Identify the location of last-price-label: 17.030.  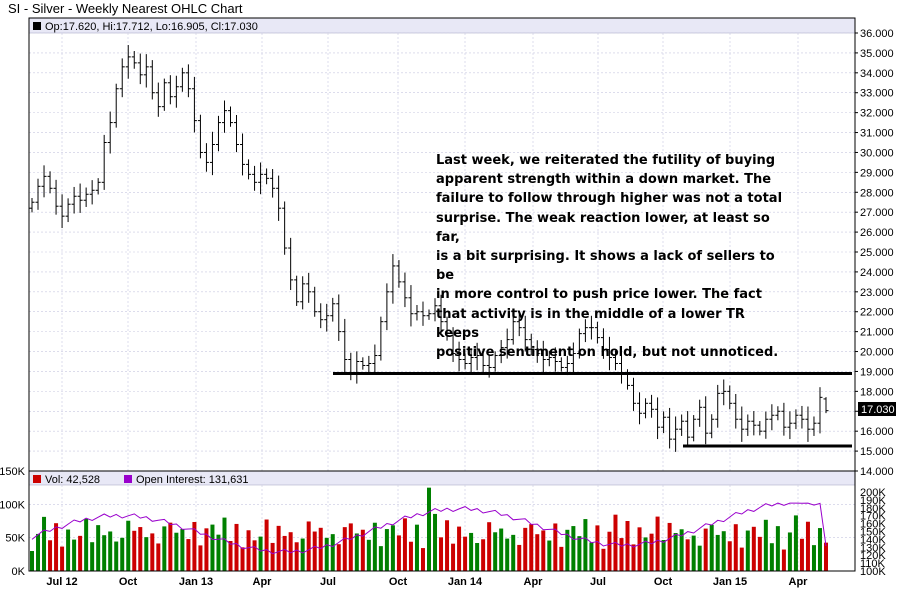
(878, 410).